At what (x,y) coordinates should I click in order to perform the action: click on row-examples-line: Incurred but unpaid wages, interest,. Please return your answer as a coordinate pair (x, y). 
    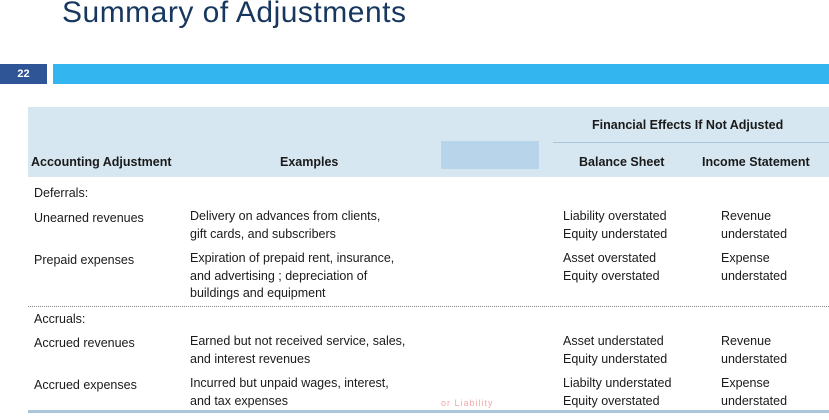
    Looking at the image, I should click on (289, 383).